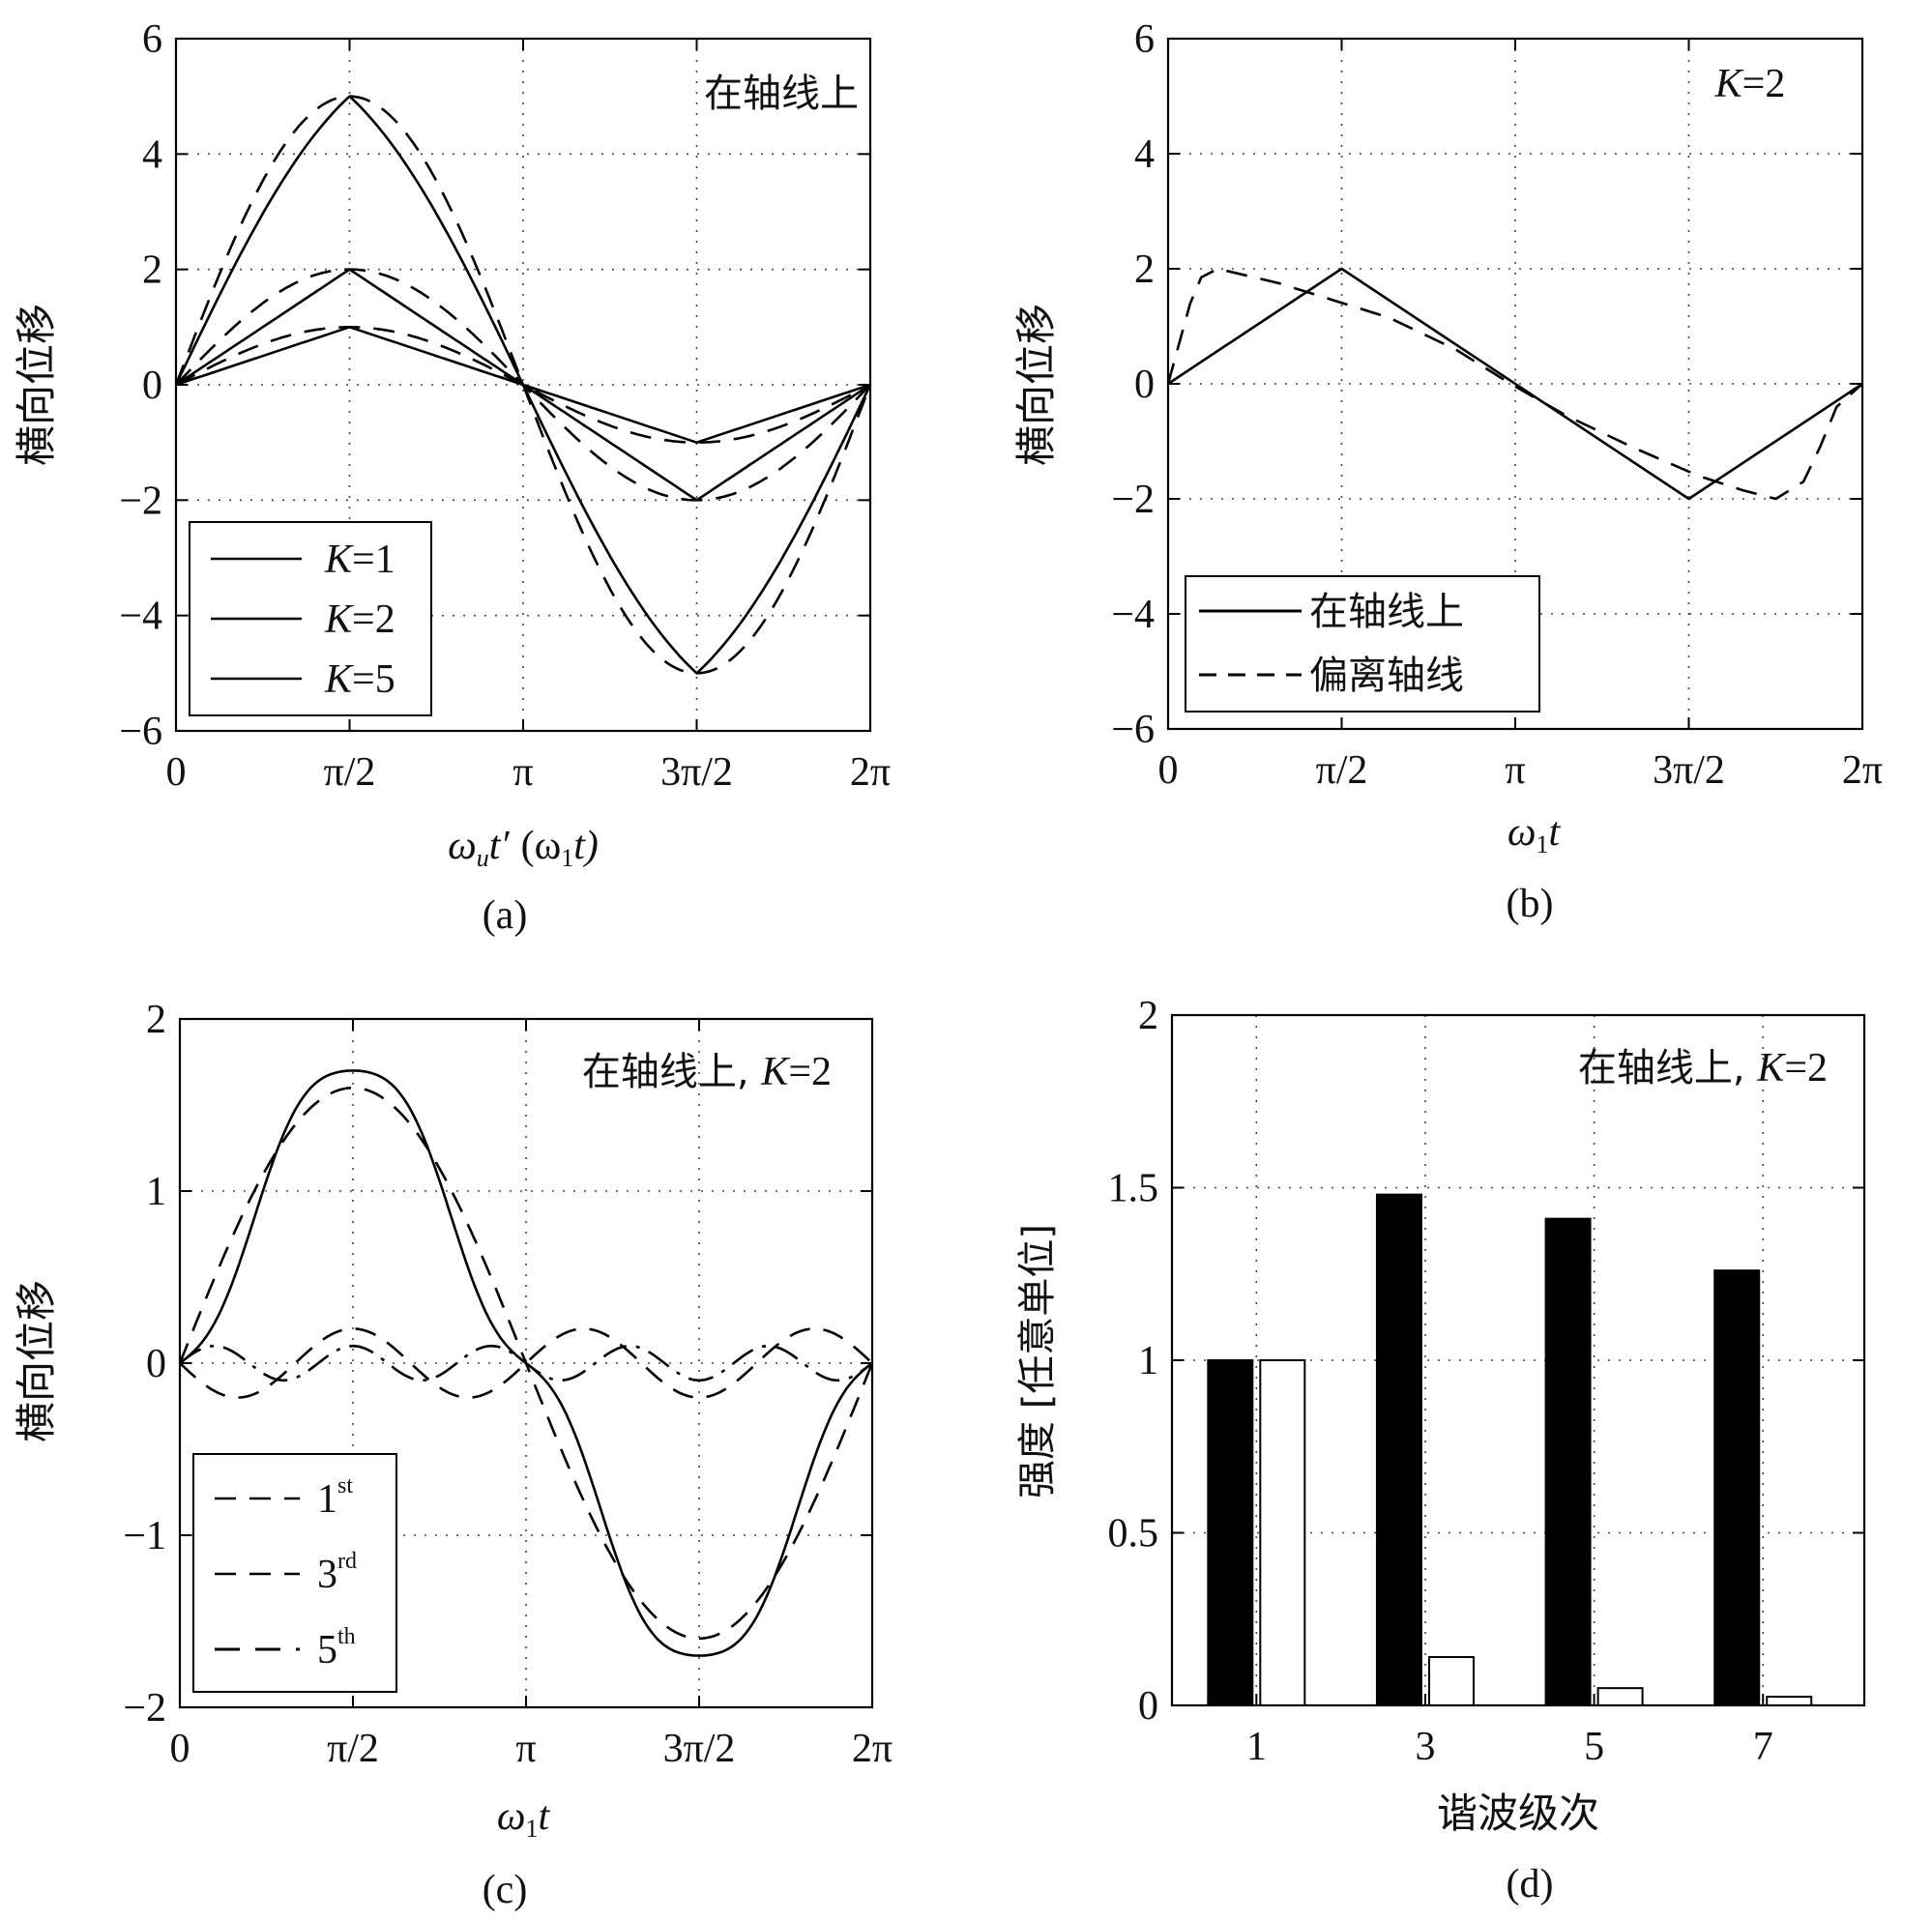 The image size is (1932, 1920). I want to click on xtick-label: 7, so click(1763, 1747).